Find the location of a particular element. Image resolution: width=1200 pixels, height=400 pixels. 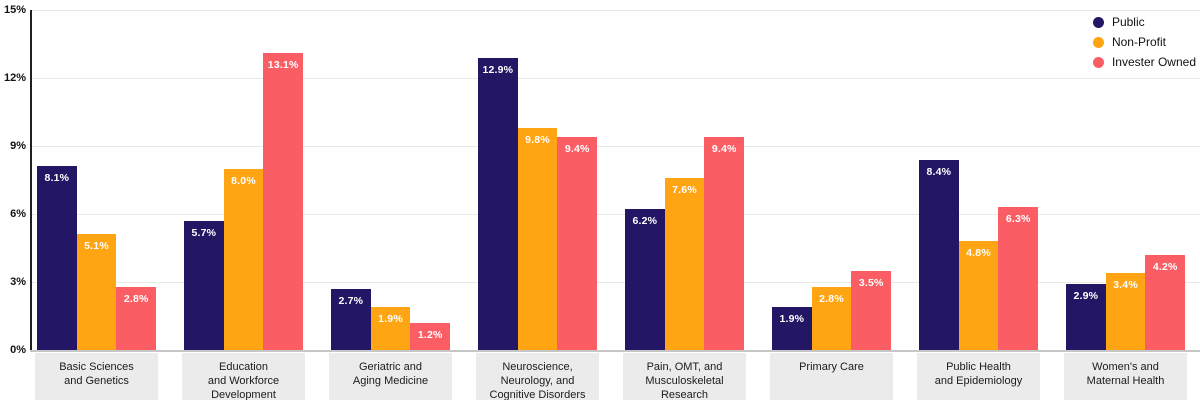

category-label: Public Health and Epidemiology is located at coordinates (978, 376).